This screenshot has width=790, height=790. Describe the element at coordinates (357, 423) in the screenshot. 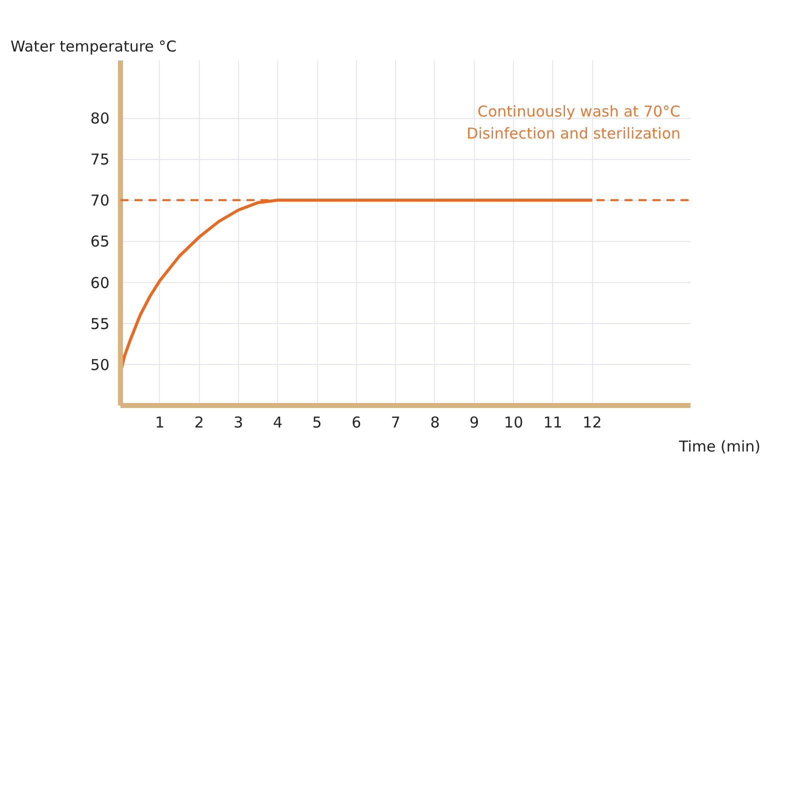

I see `x-tick-label: 6` at that location.